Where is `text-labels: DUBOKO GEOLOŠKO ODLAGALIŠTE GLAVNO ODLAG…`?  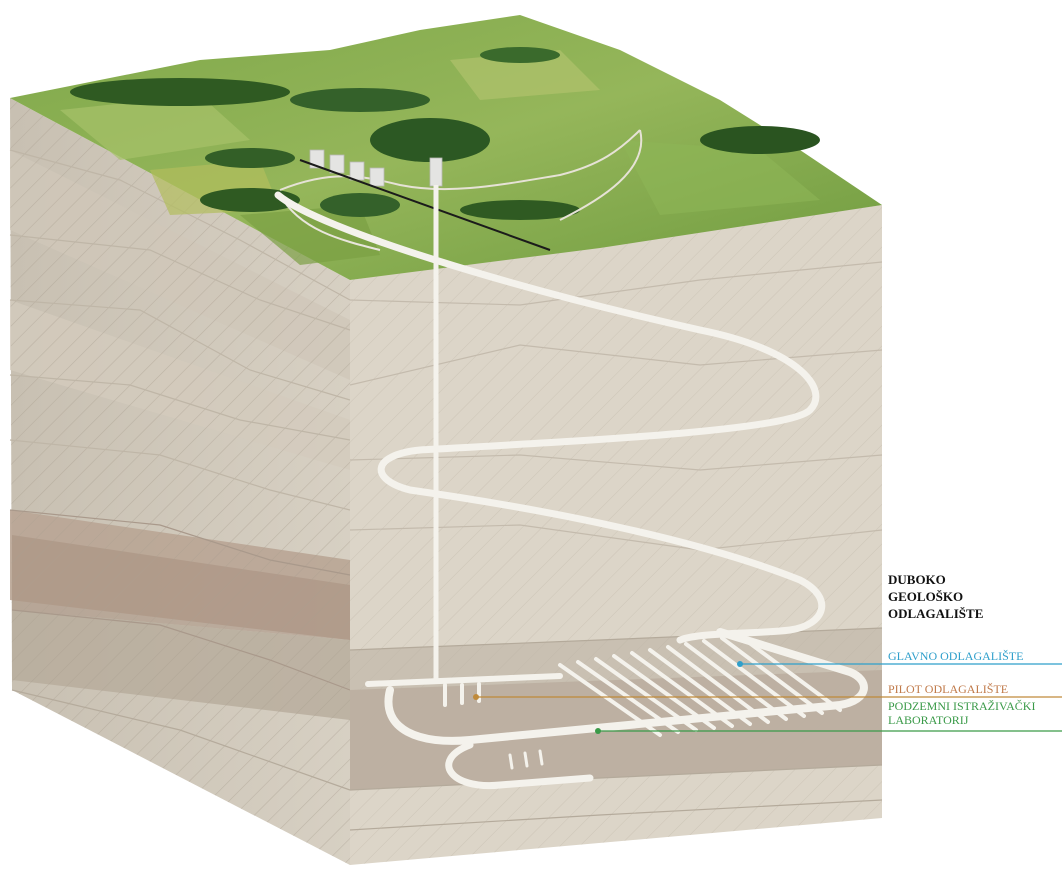
text-labels: DUBOKO GEOLOŠKO ODLAGALIŠTE GLAVNO ODLAG… is located at coordinates (961, 649).